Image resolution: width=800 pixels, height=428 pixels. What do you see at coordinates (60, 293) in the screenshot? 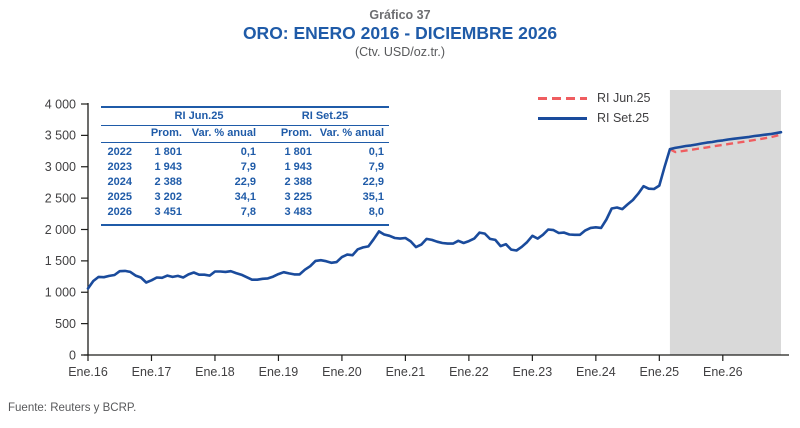
I see `y-tick-label: 1 000` at bounding box center [60, 293].